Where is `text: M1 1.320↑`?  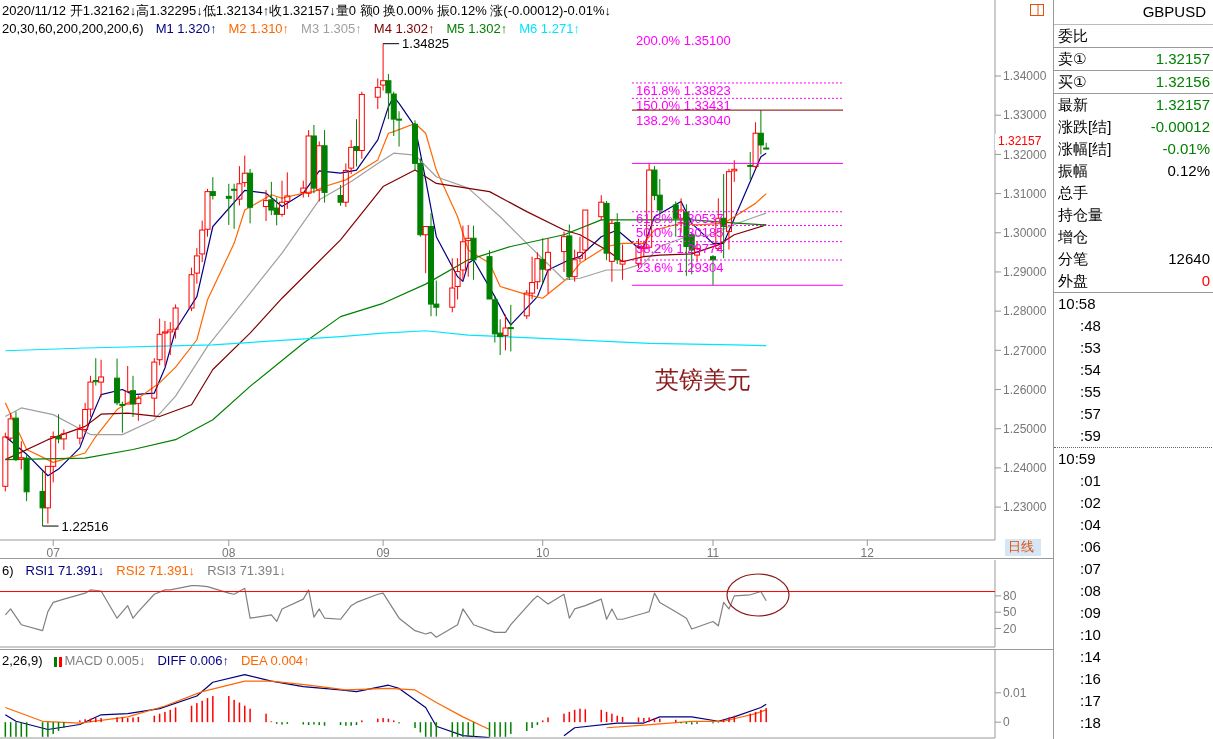 text: M1 1.320↑ is located at coordinates (186, 28).